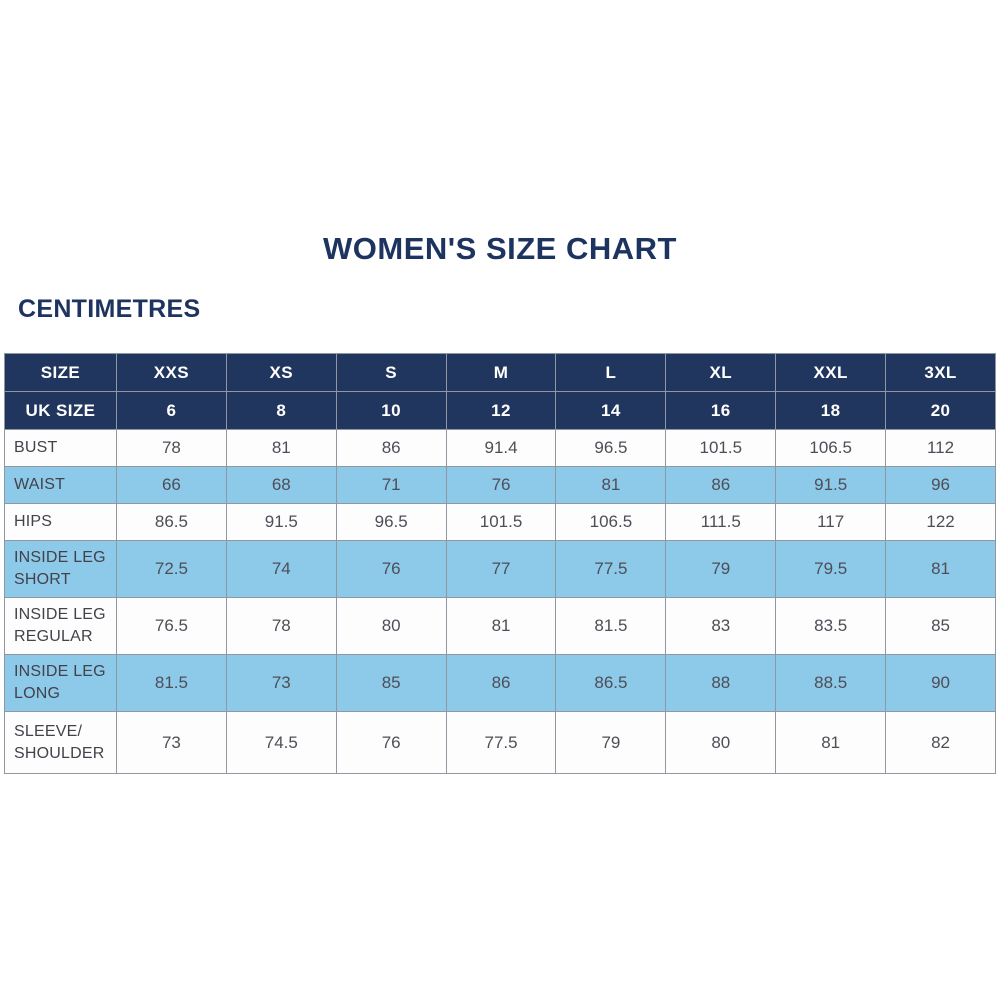 The height and width of the screenshot is (1000, 1000). Describe the element at coordinates (109, 309) in the screenshot. I see `units-heading: CENTIMETRES` at that location.